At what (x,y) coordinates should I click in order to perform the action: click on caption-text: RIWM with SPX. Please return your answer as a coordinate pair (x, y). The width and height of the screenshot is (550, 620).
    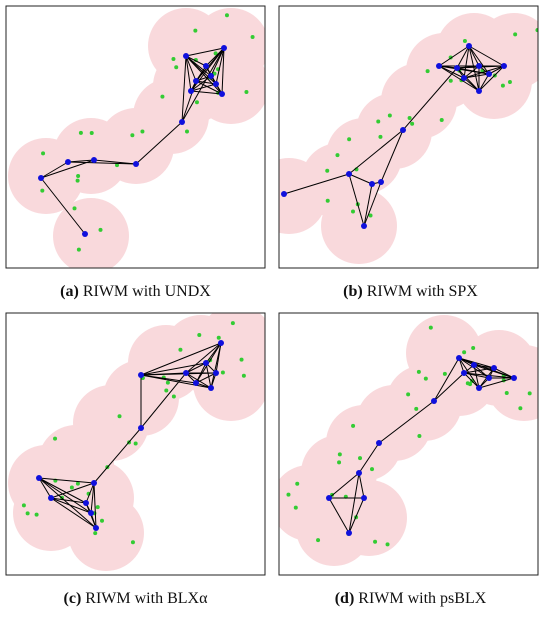
    Looking at the image, I should click on (422, 291).